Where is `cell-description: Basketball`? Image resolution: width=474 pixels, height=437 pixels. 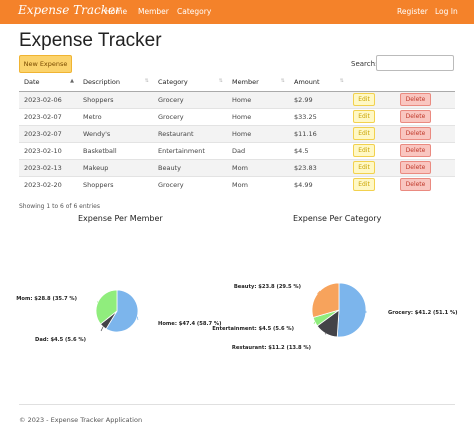
cell-description: Basketball is located at coordinates (115, 150).